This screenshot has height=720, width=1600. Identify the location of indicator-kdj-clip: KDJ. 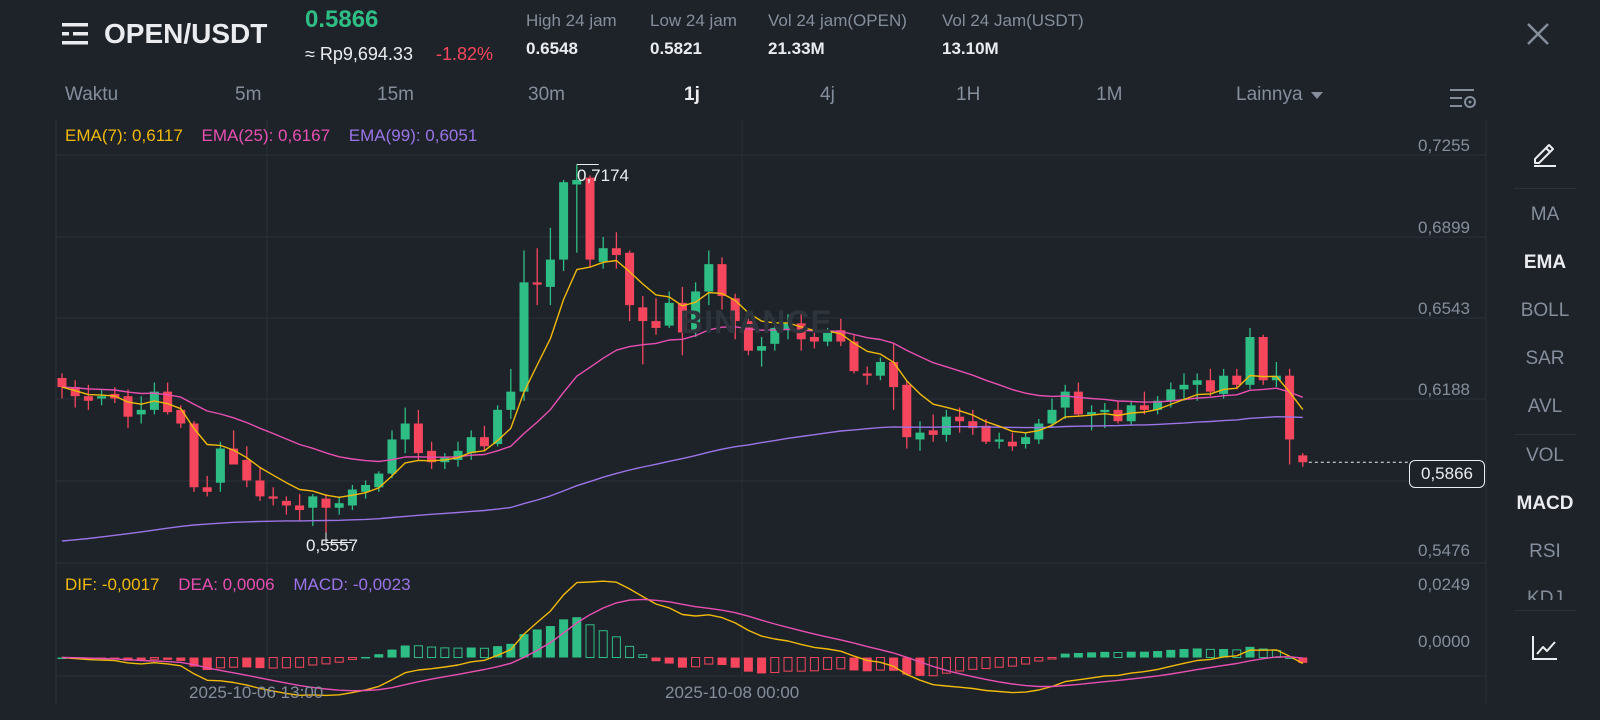
(1545, 591).